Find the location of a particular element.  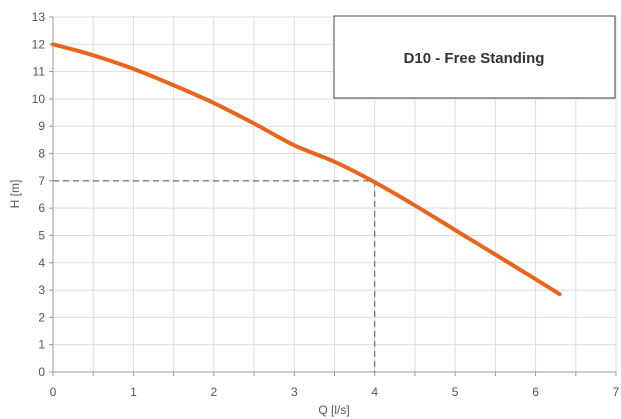

y-tick-label: 13 is located at coordinates (39, 17).